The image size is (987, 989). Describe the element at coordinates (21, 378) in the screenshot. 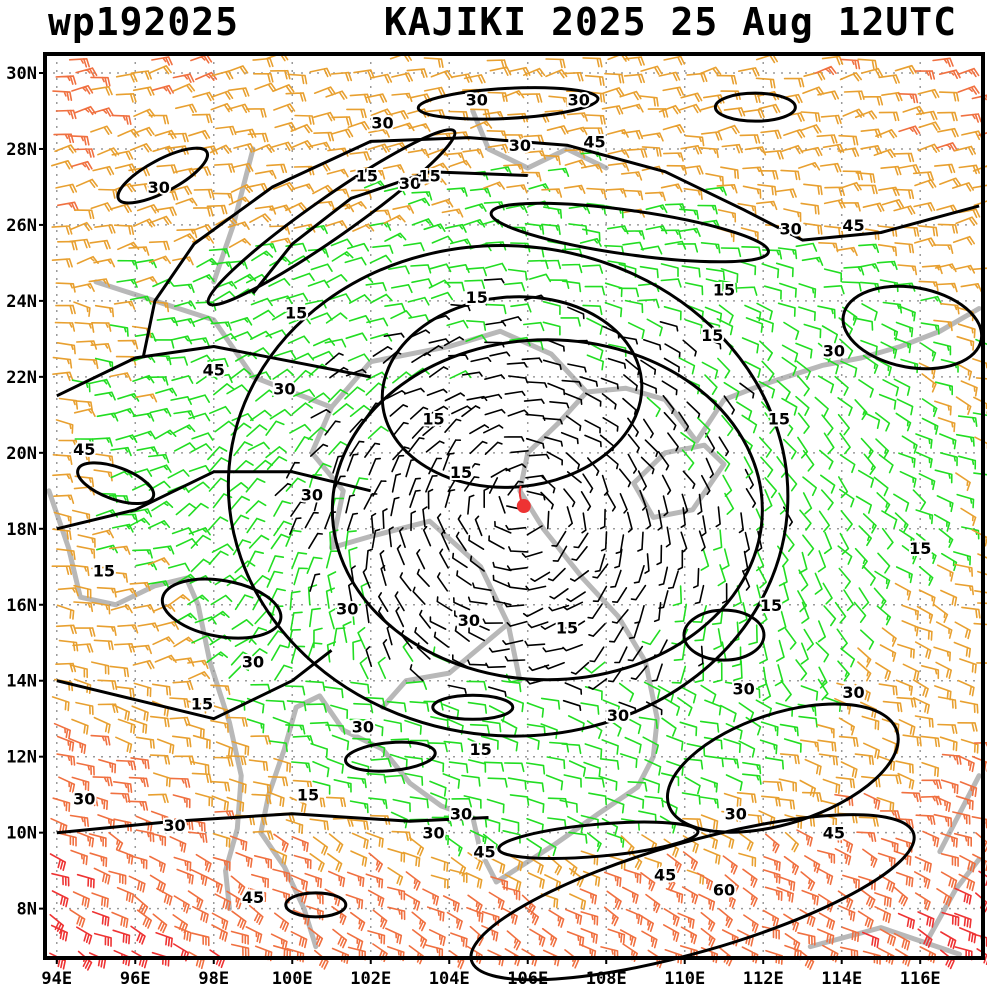

I see `lat-tick-label: 22N` at that location.